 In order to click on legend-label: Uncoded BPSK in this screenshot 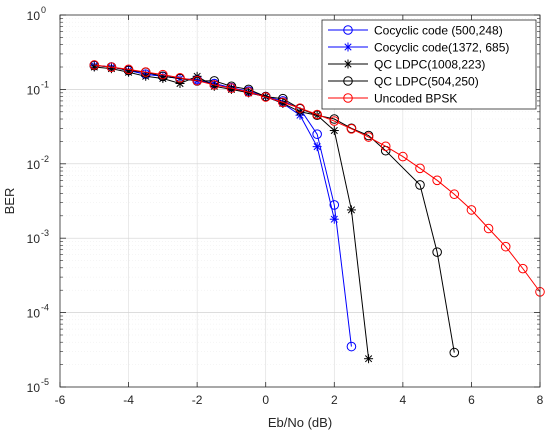, I will do `click(415, 99)`.